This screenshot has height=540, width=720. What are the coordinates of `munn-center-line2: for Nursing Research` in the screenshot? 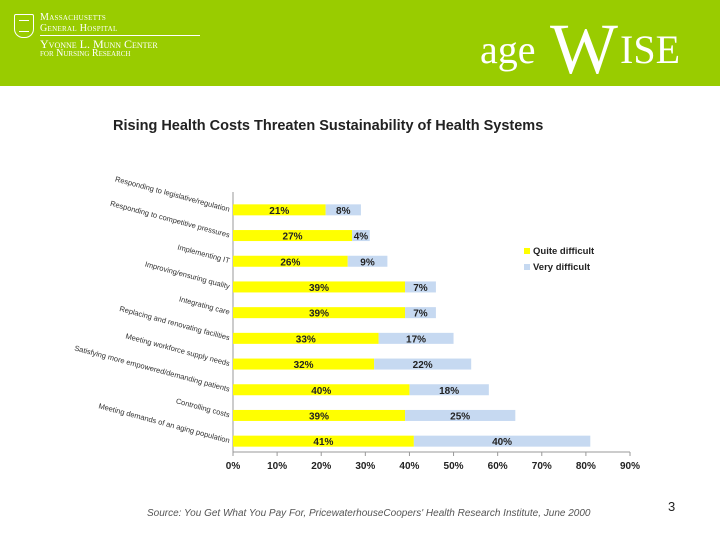 It's located at (85, 53).